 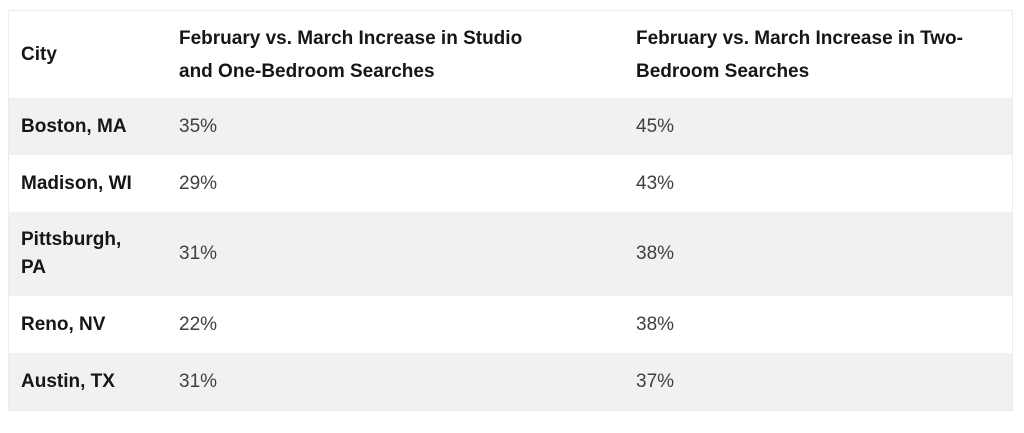 I want to click on city-cell: Reno, NV, so click(x=63, y=324).